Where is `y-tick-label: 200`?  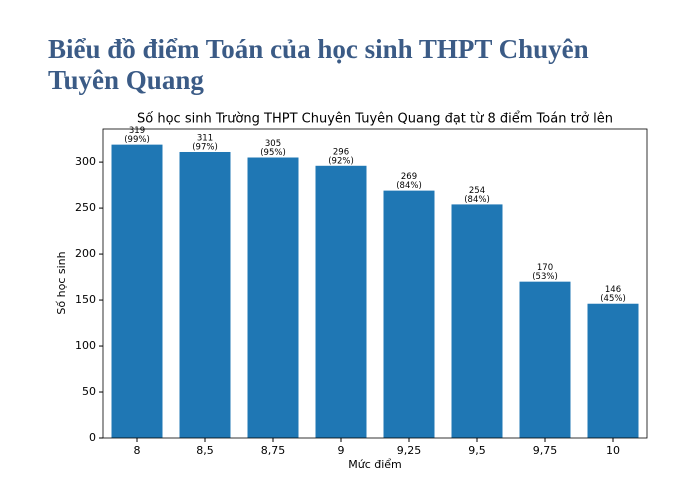 y-tick-label: 200 is located at coordinates (85, 253).